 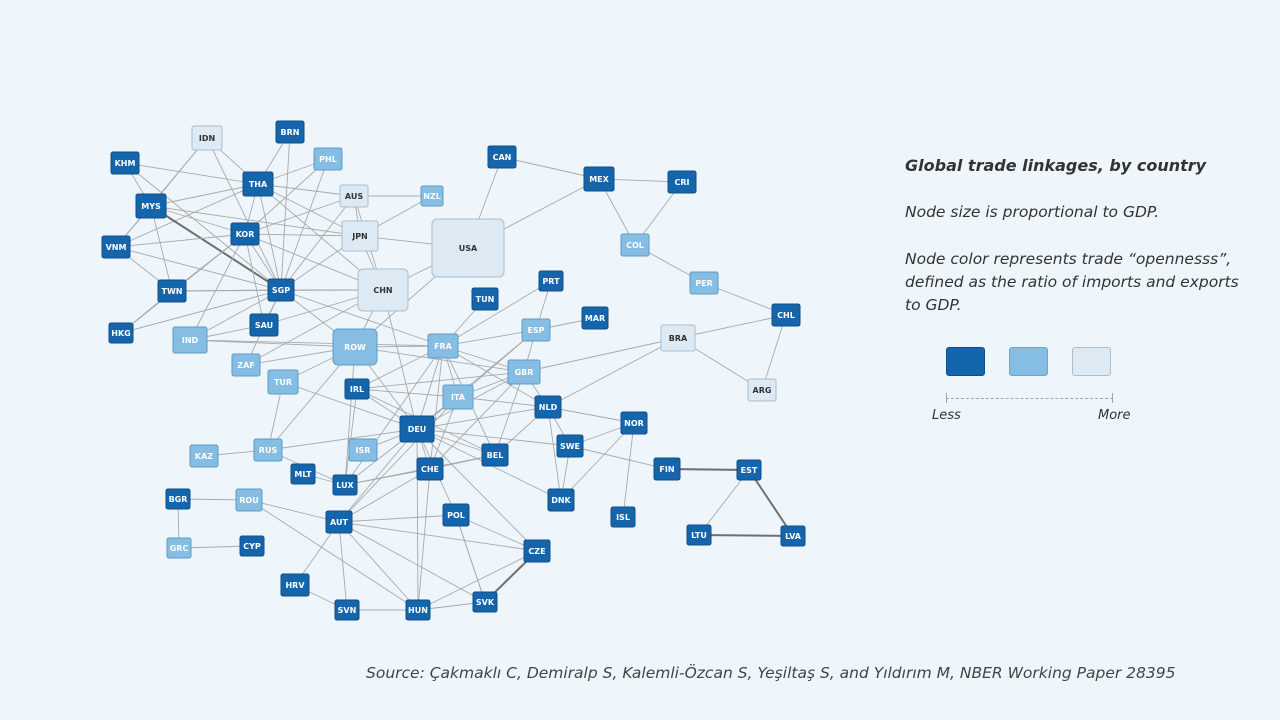 What do you see at coordinates (246, 365) in the screenshot?
I see `node-zaf: ZAF` at bounding box center [246, 365].